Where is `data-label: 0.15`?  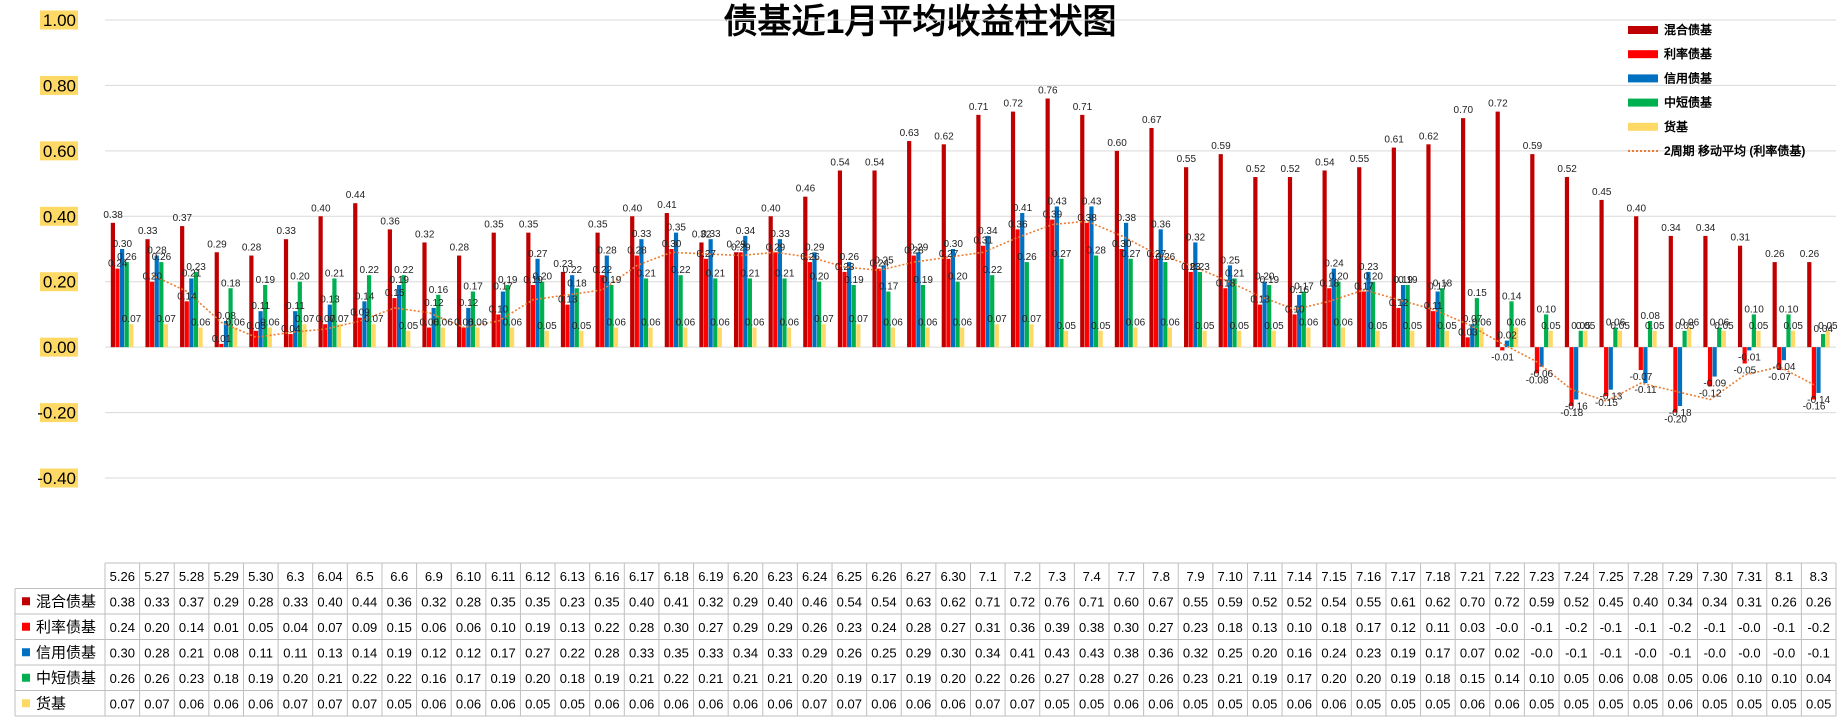 data-label: 0.15 is located at coordinates (1477, 293).